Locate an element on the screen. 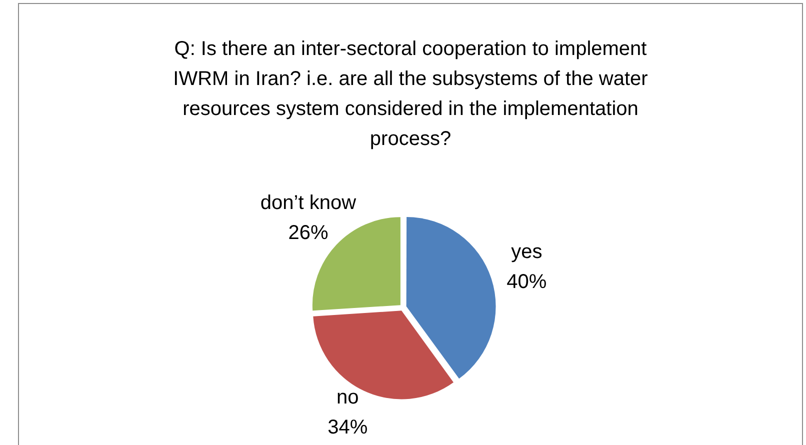  slice-label: no is located at coordinates (347, 397).